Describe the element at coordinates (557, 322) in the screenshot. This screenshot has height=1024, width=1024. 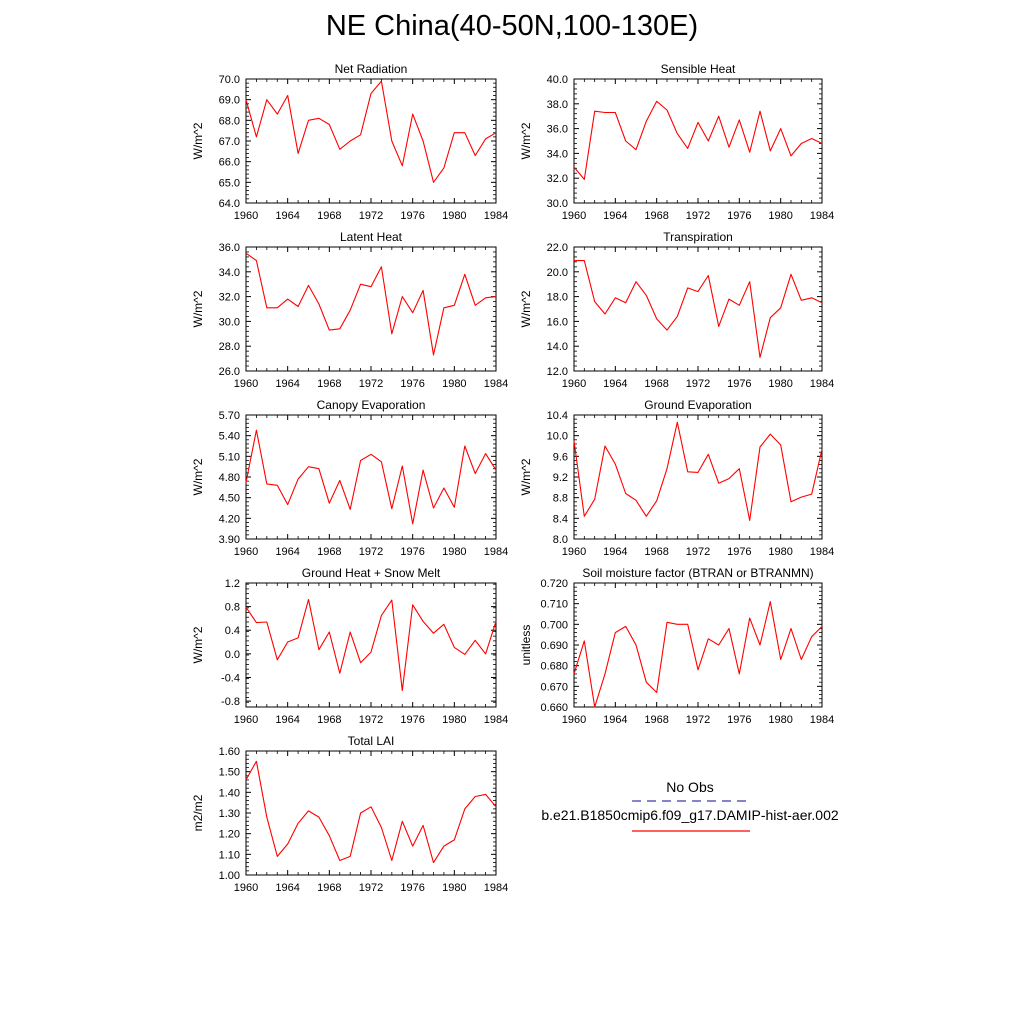
I see `y-tick-label: 16.0` at that location.